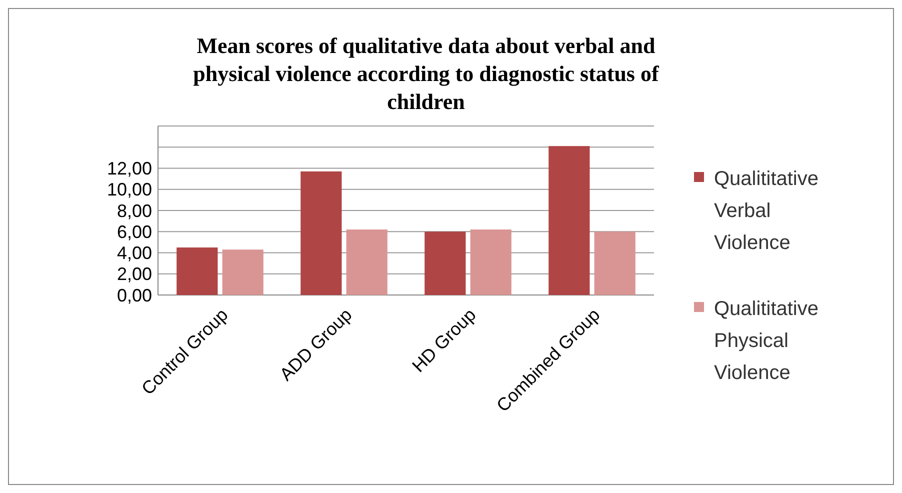  Describe the element at coordinates (134, 253) in the screenshot. I see `y-tick-label: 4,00` at that location.